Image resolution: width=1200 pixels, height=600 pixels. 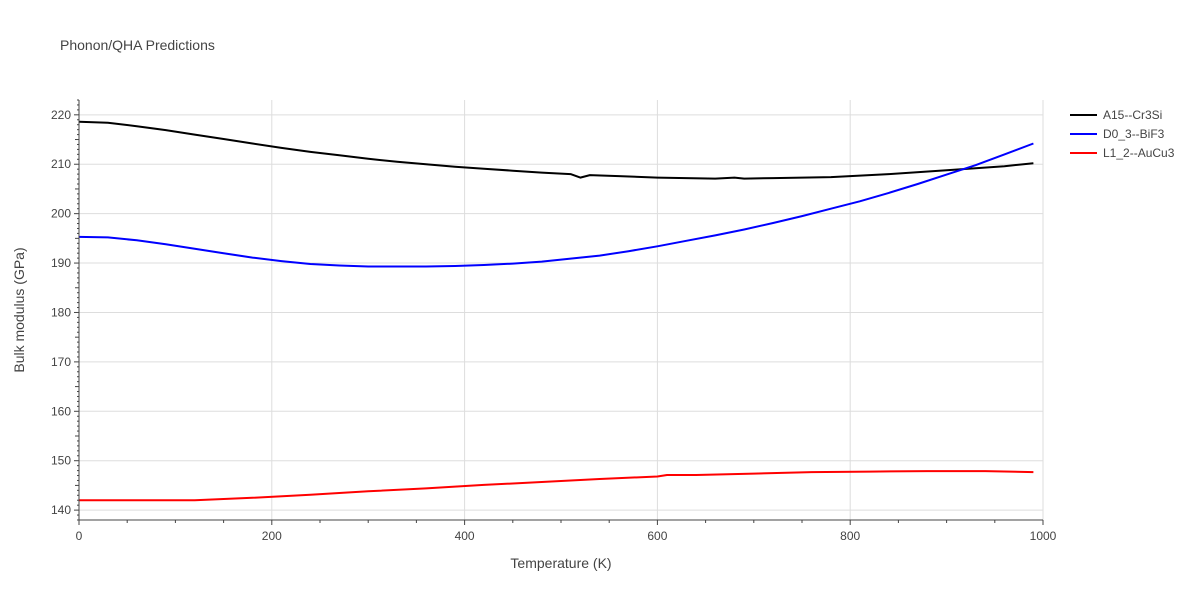 I want to click on chart-title: Phonon/QHA Predictions, so click(x=137, y=45).